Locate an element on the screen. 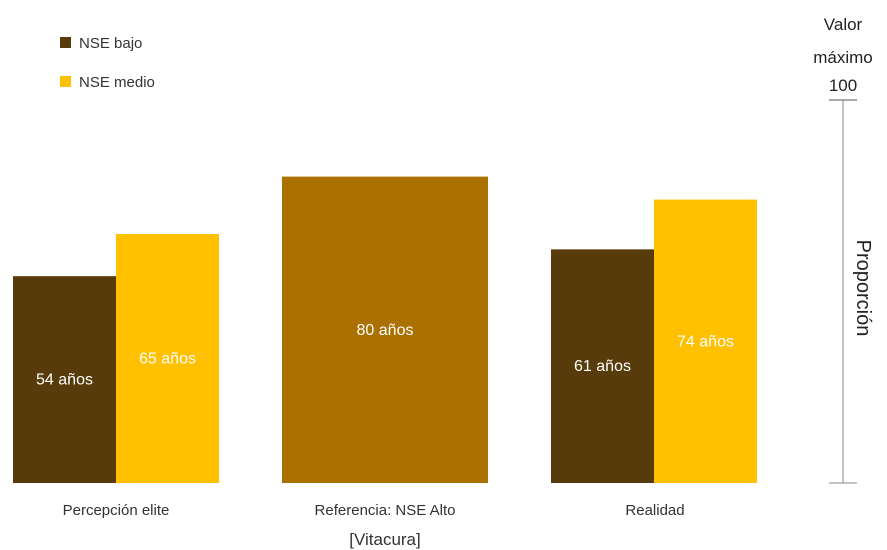 This screenshot has width=887, height=550. bar-nse-medio-realidad is located at coordinates (705, 341).